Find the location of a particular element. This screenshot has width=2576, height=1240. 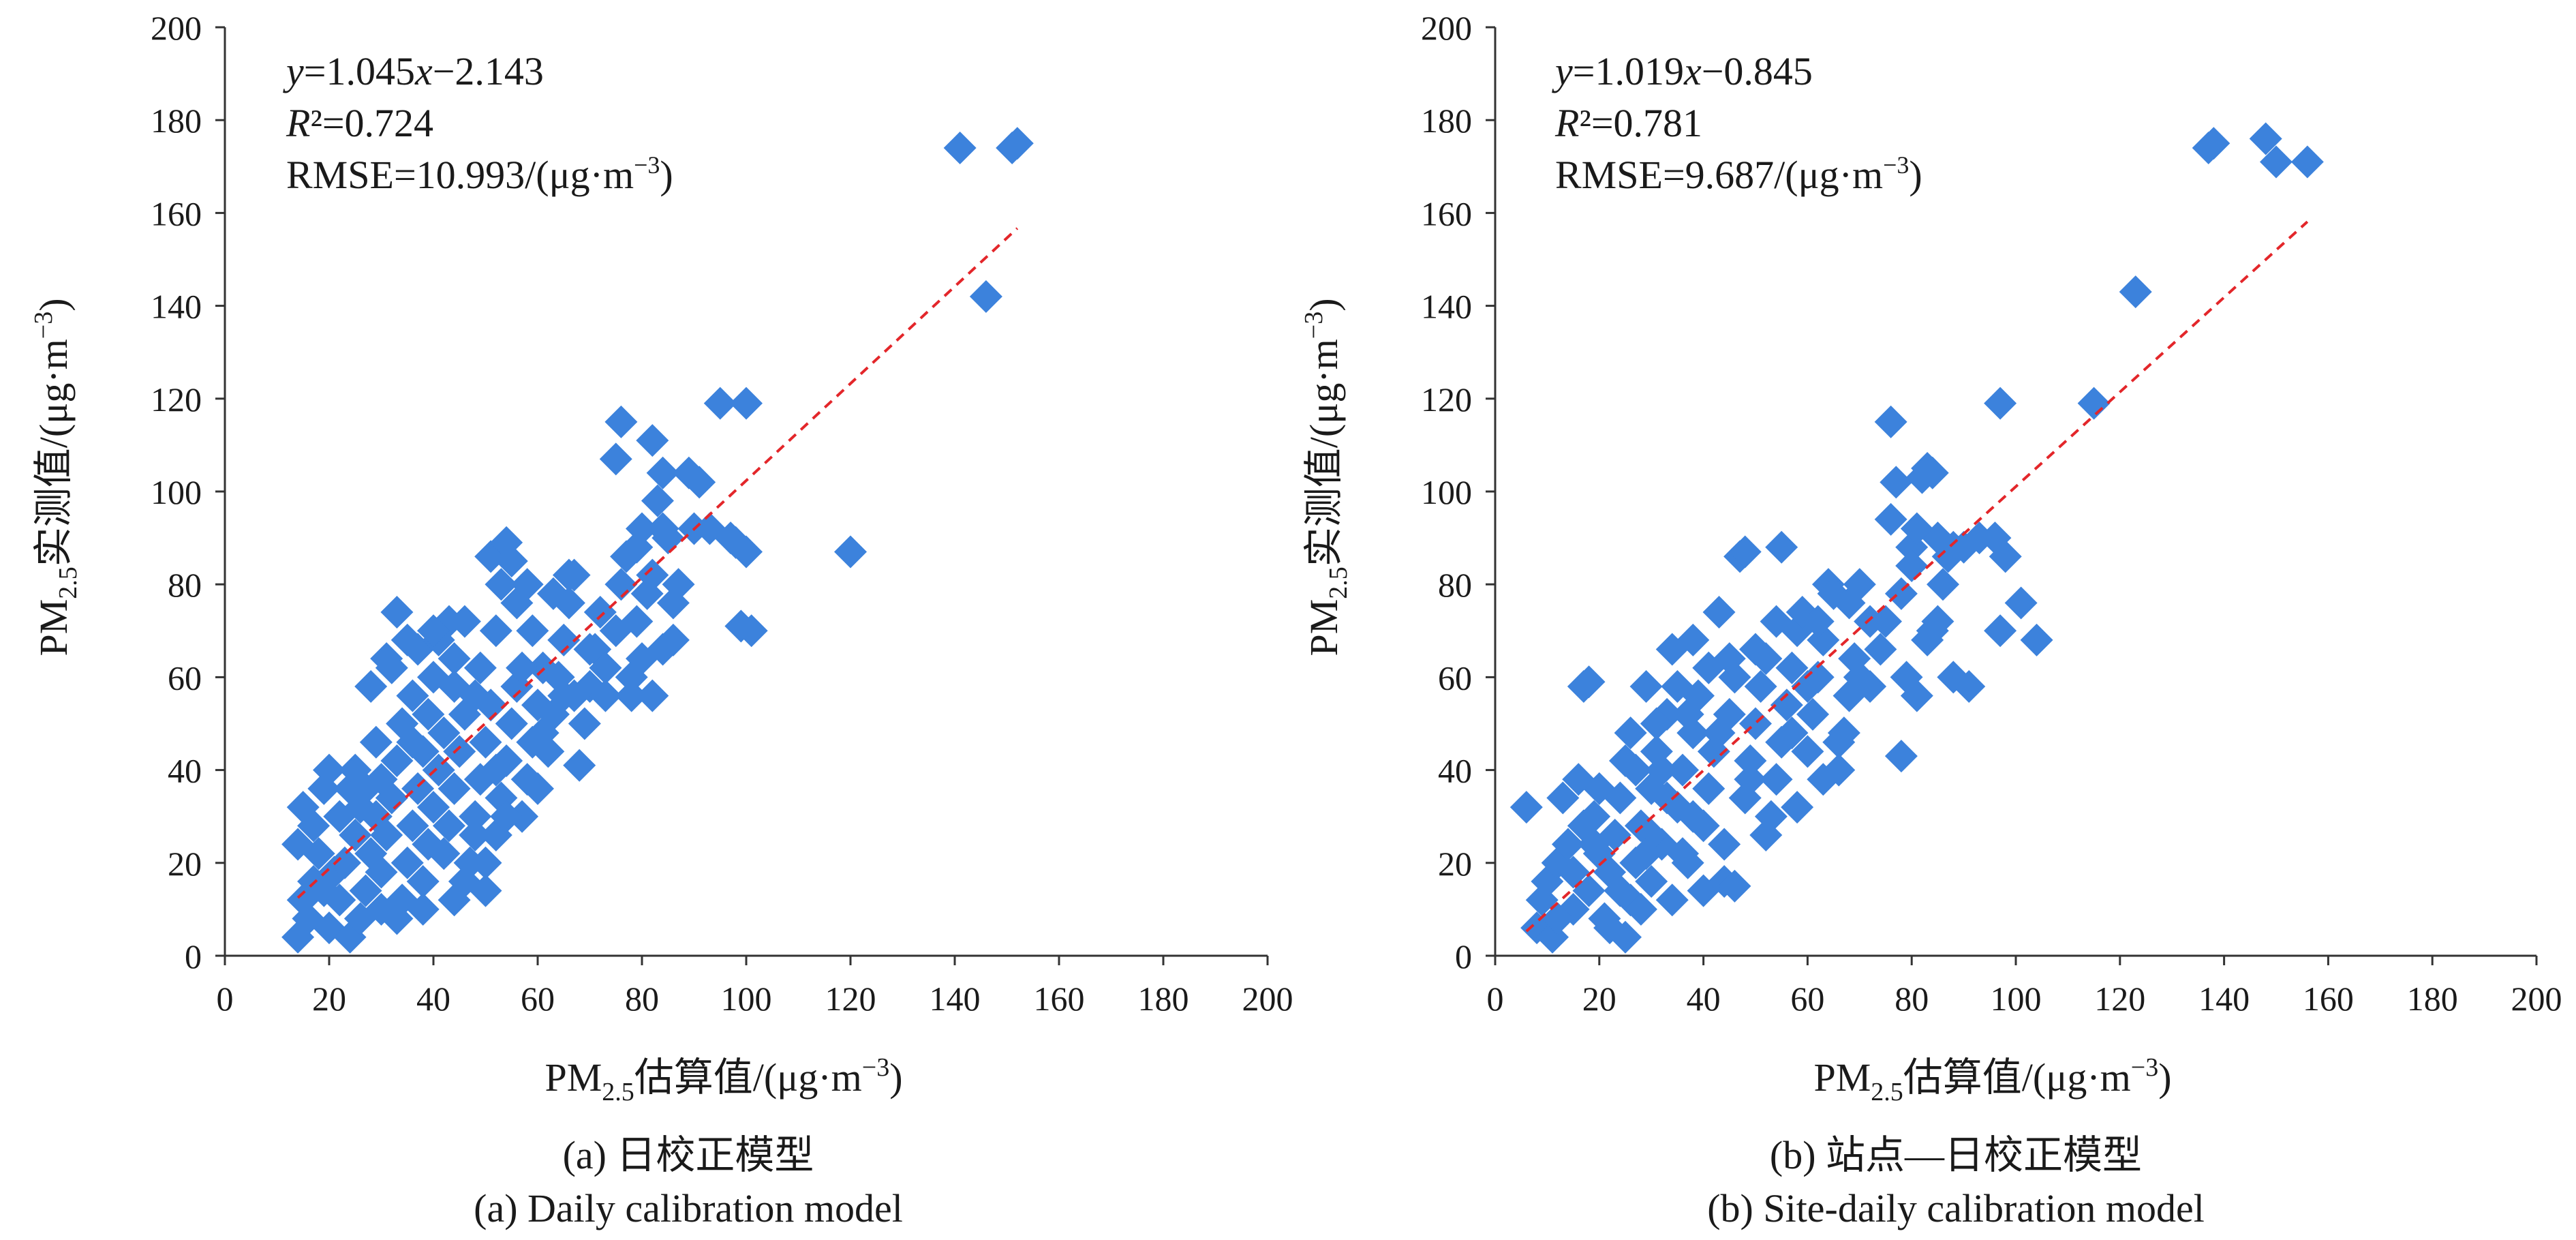

y-tick-label-b-180: 180 is located at coordinates (1446, 121).